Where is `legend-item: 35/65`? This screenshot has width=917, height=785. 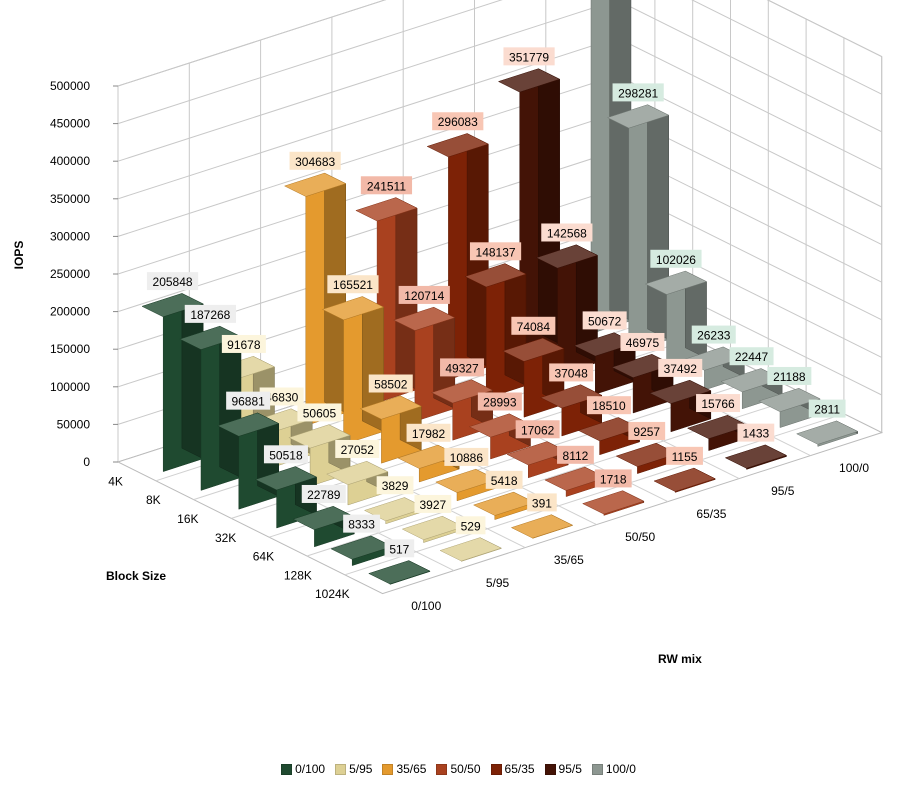 legend-item: 35/65 is located at coordinates (404, 769).